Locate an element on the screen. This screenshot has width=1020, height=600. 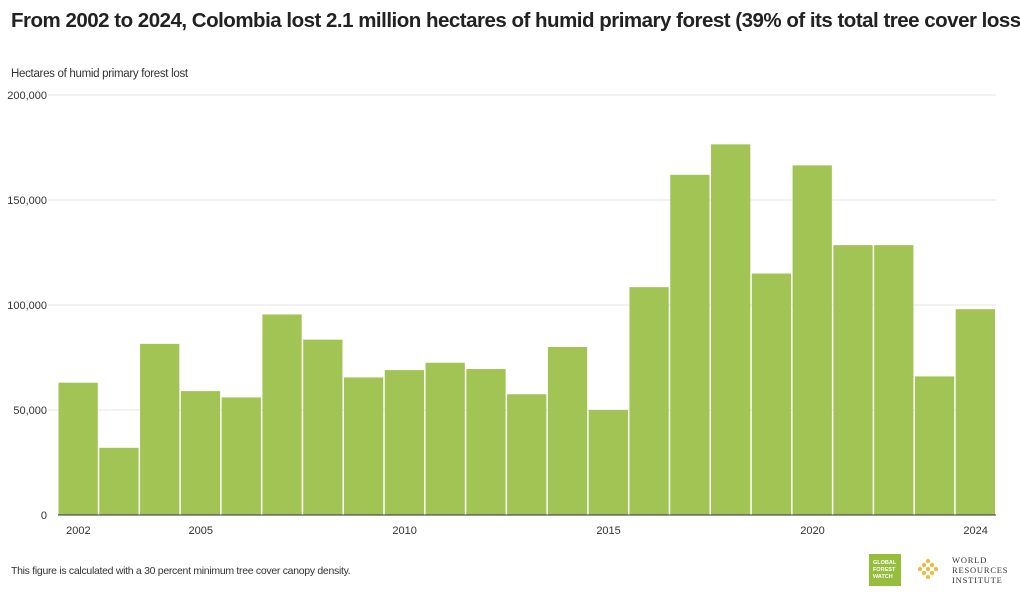
bar-2009 is located at coordinates (363, 446).